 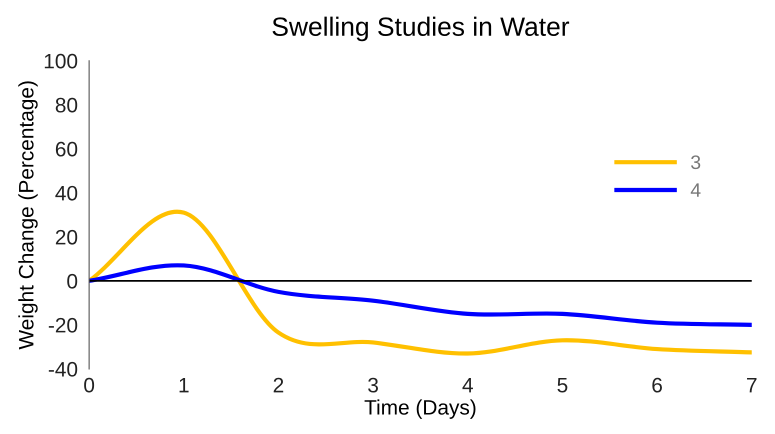 I want to click on y-tick-label: 80, so click(x=67, y=105).